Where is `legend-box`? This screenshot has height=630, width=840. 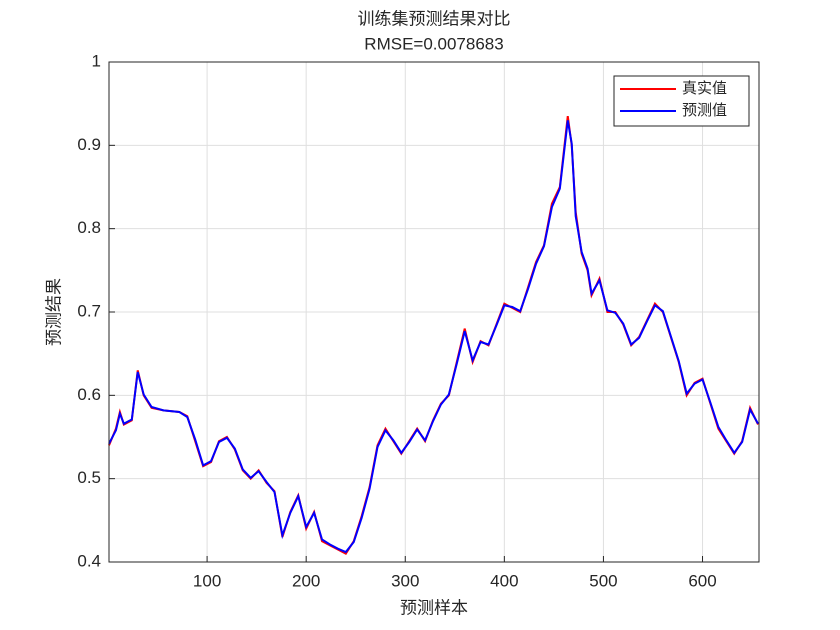
legend-box is located at coordinates (681, 101).